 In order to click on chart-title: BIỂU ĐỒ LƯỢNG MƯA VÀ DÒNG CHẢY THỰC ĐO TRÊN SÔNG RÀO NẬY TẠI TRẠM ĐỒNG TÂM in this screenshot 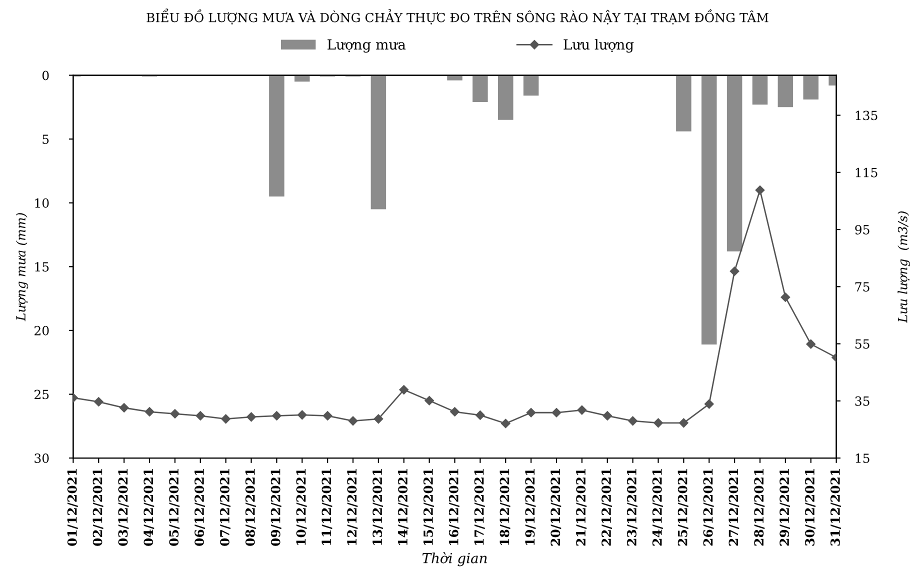, I will do `click(457, 16)`.